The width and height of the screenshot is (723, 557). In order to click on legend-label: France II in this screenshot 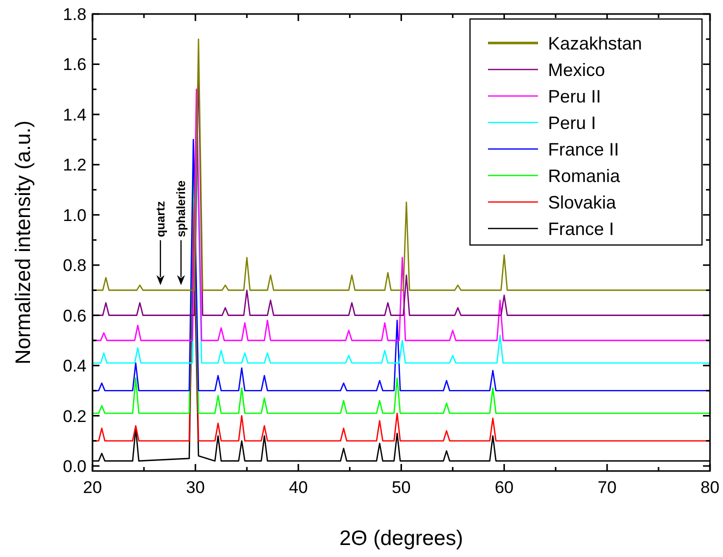, I will do `click(584, 150)`.